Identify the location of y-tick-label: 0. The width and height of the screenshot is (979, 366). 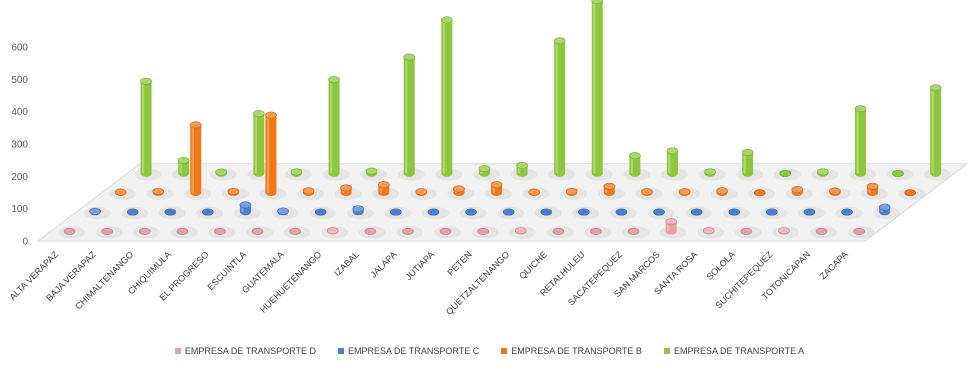
(25, 242).